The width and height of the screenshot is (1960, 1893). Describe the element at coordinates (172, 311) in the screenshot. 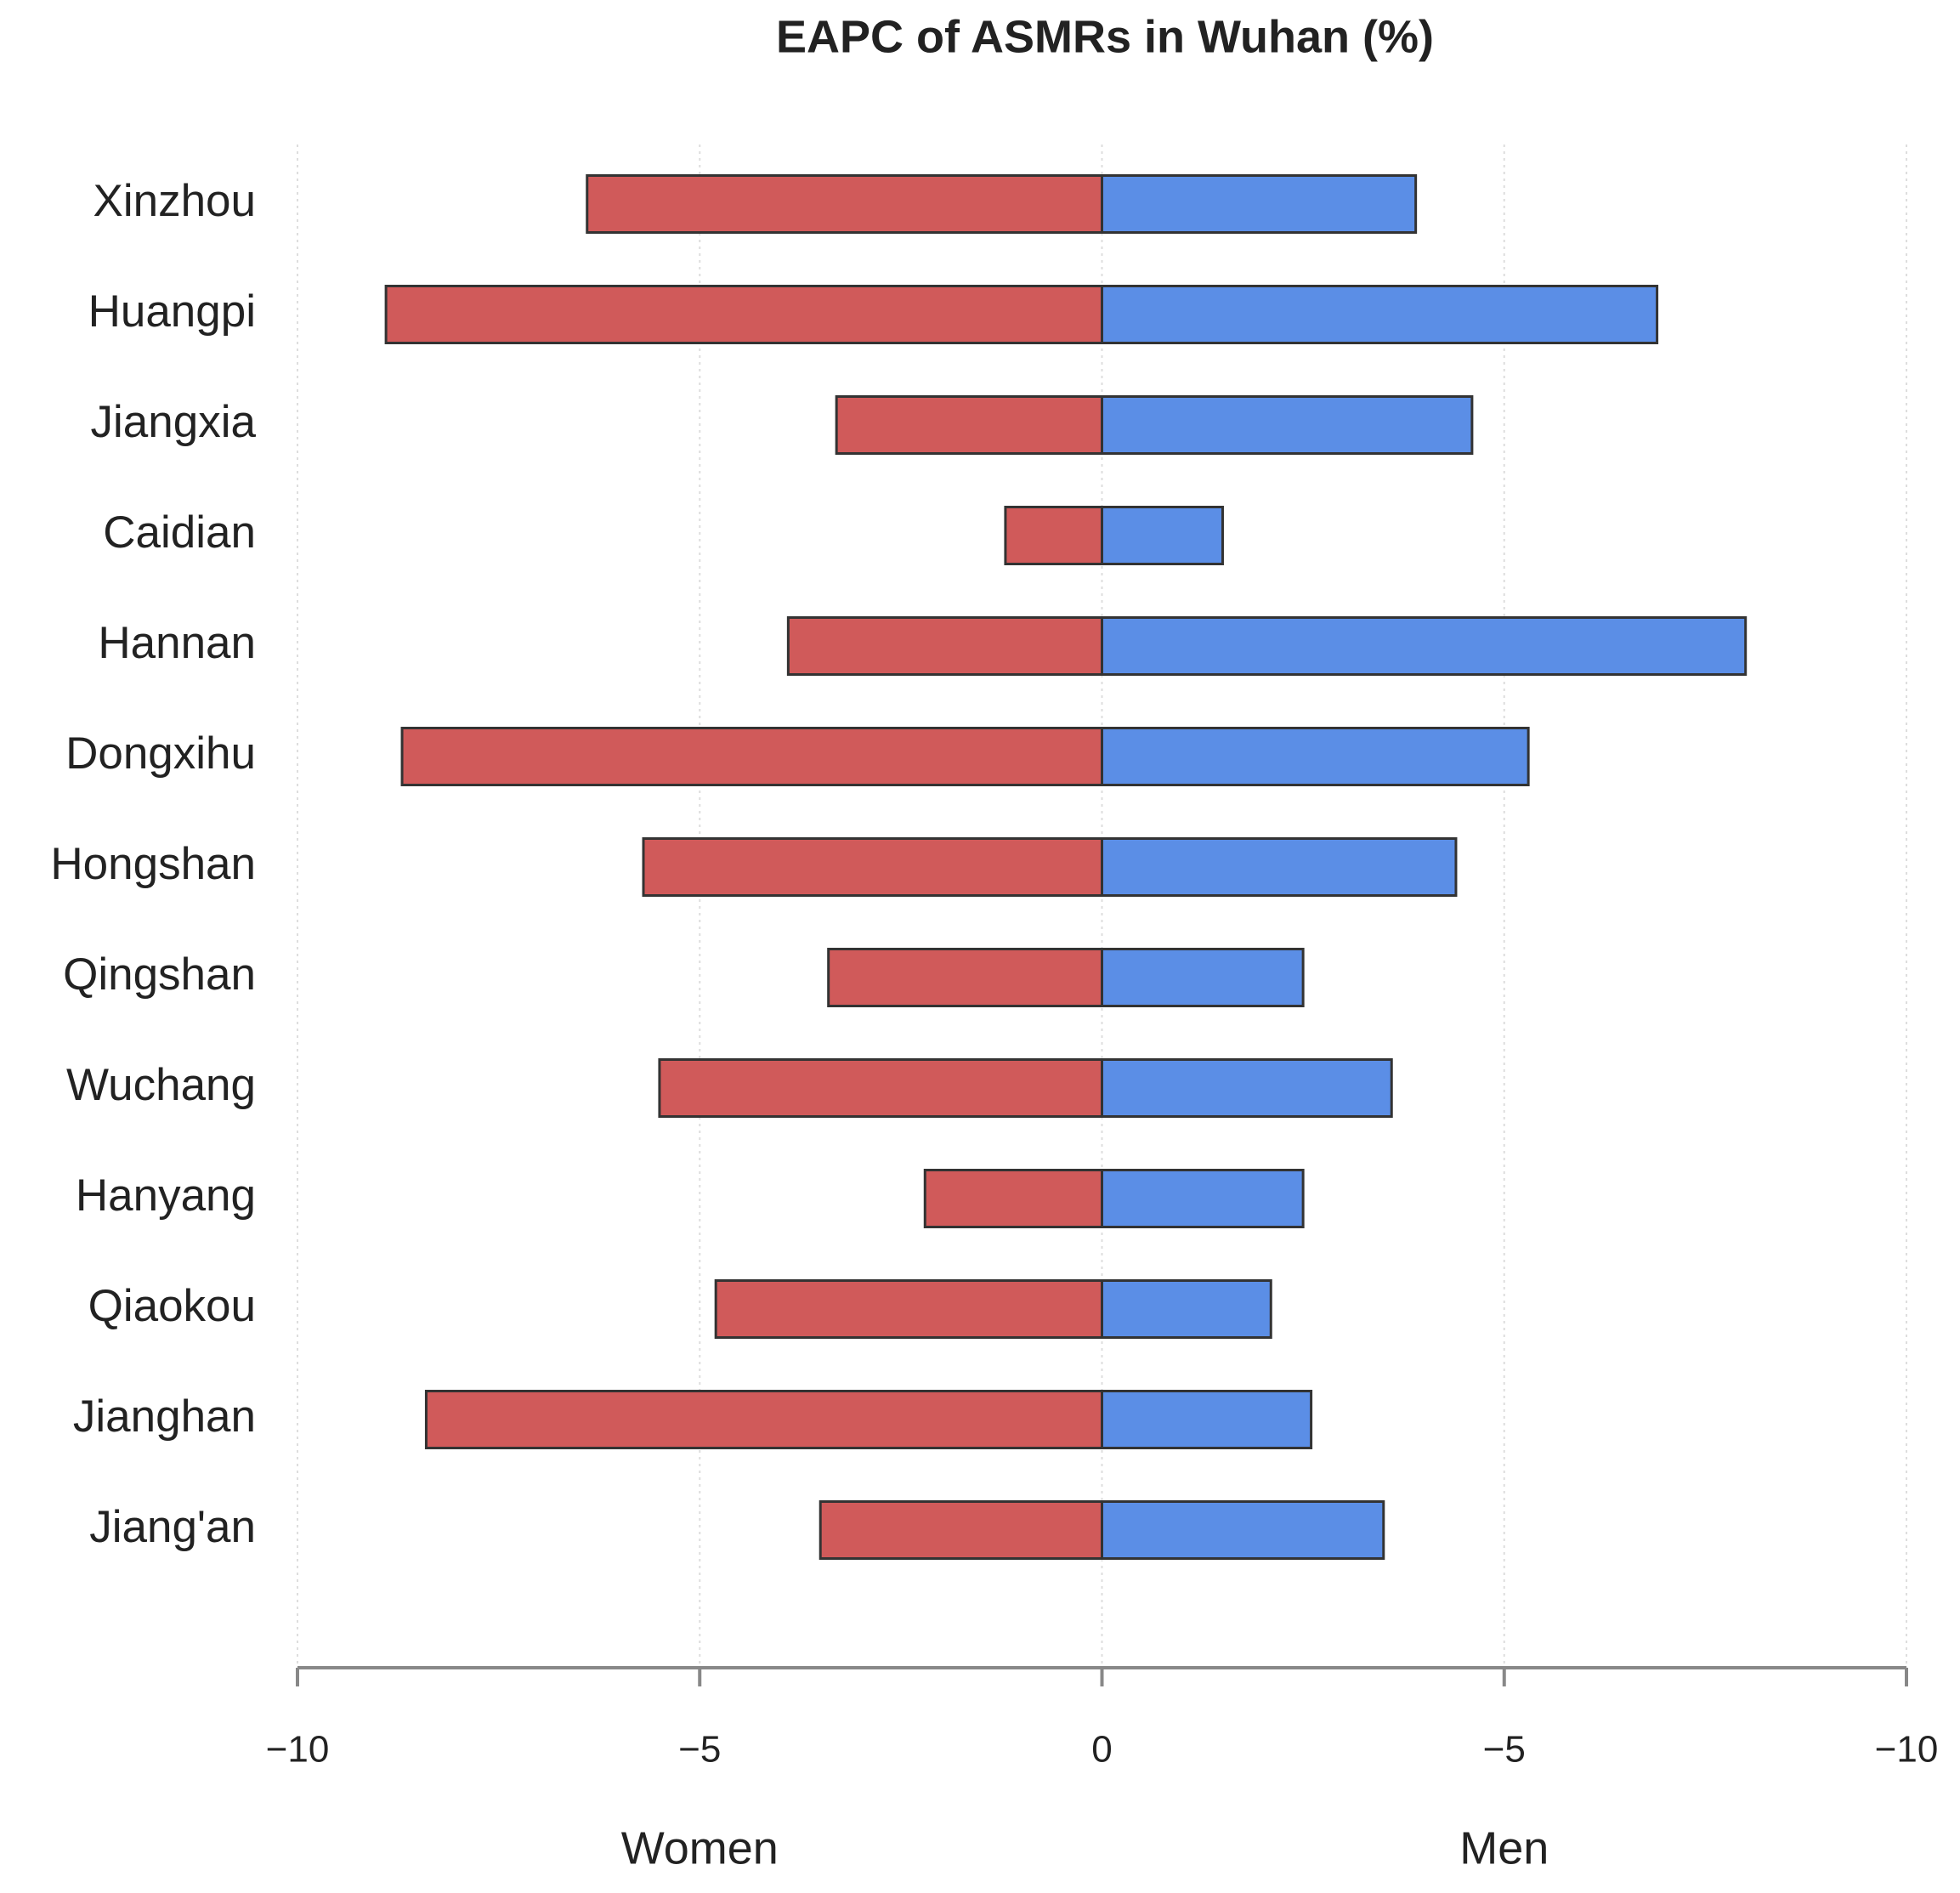

I see `y-tick-label: Huangpi` at that location.